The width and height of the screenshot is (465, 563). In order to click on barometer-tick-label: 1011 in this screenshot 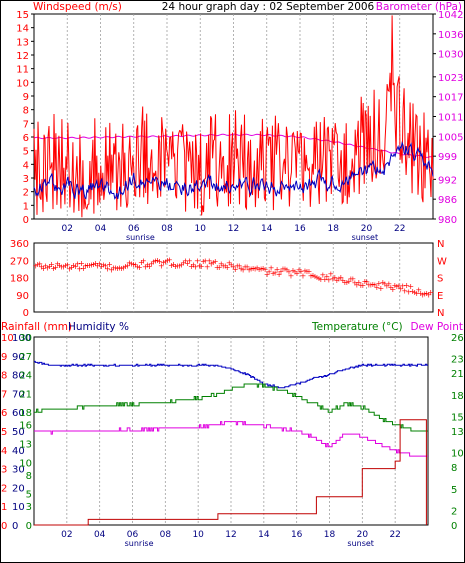, I will do `click(450, 118)`.